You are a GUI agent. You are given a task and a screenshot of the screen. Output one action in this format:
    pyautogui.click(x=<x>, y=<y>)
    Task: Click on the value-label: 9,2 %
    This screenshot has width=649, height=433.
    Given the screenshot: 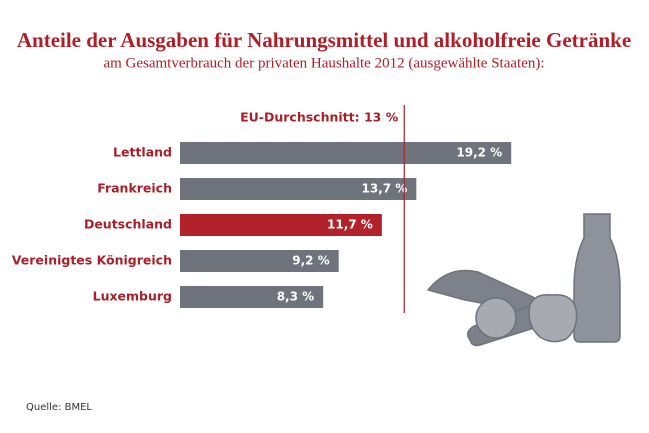 What is the action you would take?
    pyautogui.click(x=310, y=261)
    